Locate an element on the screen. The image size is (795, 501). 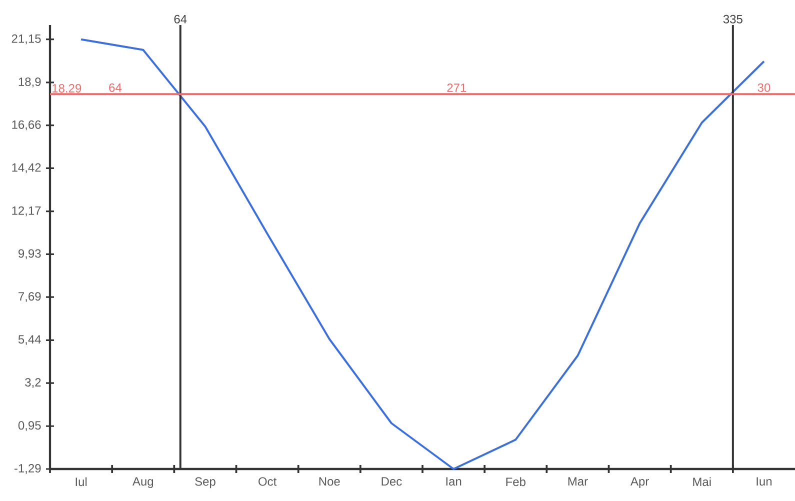
x-tick-label: Mar is located at coordinates (578, 481).